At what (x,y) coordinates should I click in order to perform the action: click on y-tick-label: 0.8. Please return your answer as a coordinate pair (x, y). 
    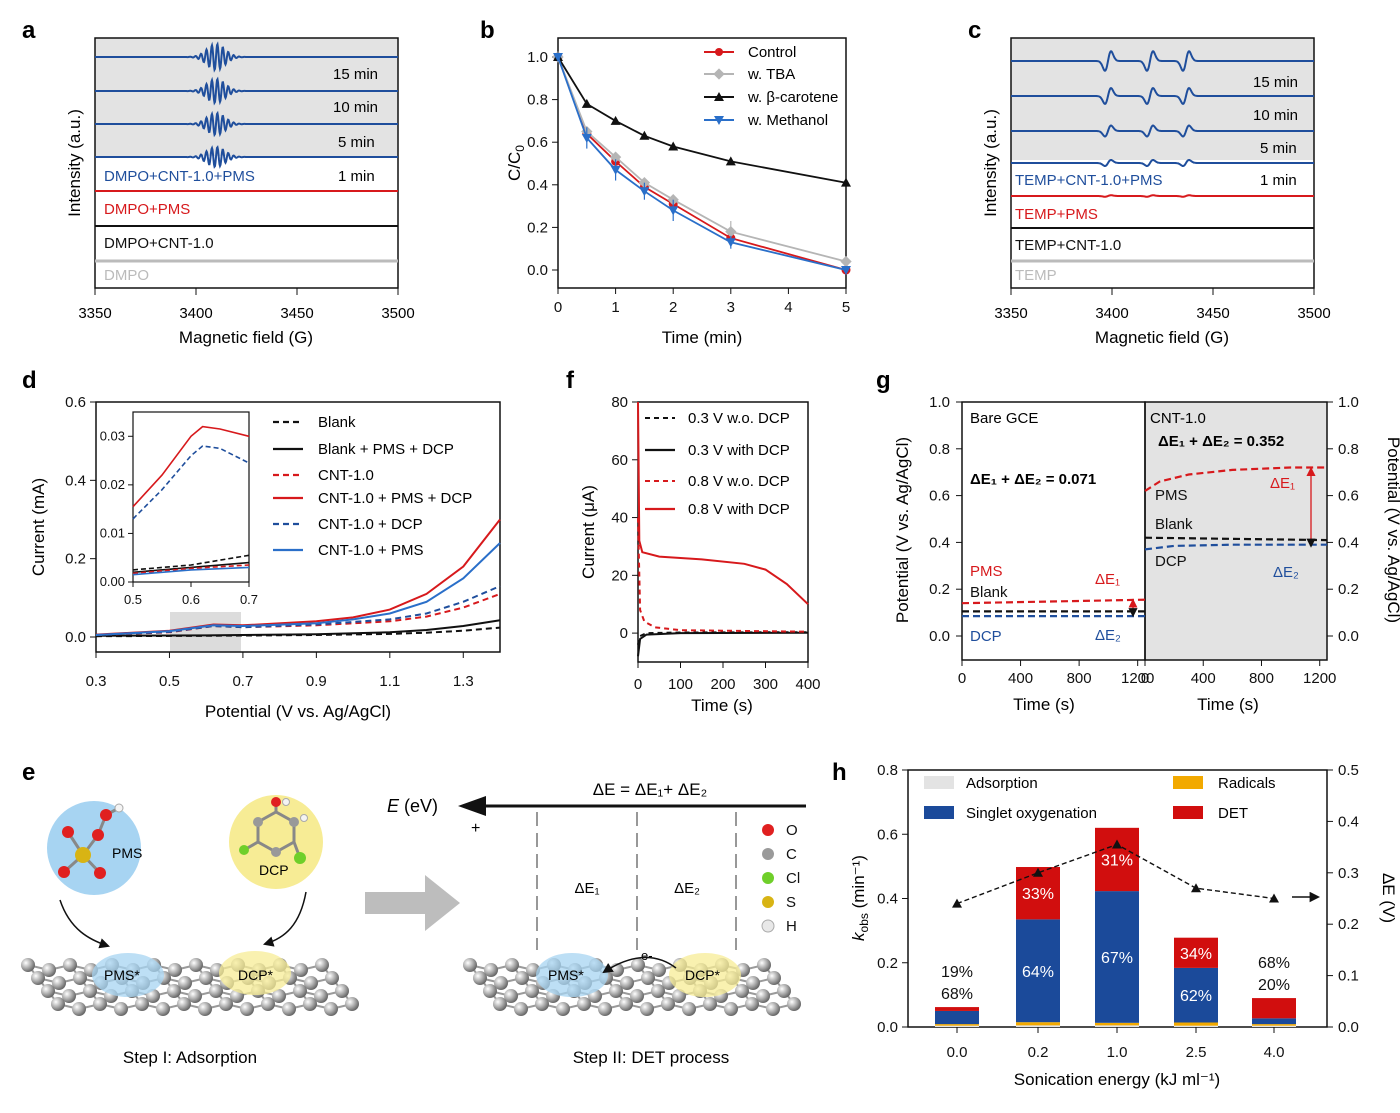
    Looking at the image, I should click on (887, 770).